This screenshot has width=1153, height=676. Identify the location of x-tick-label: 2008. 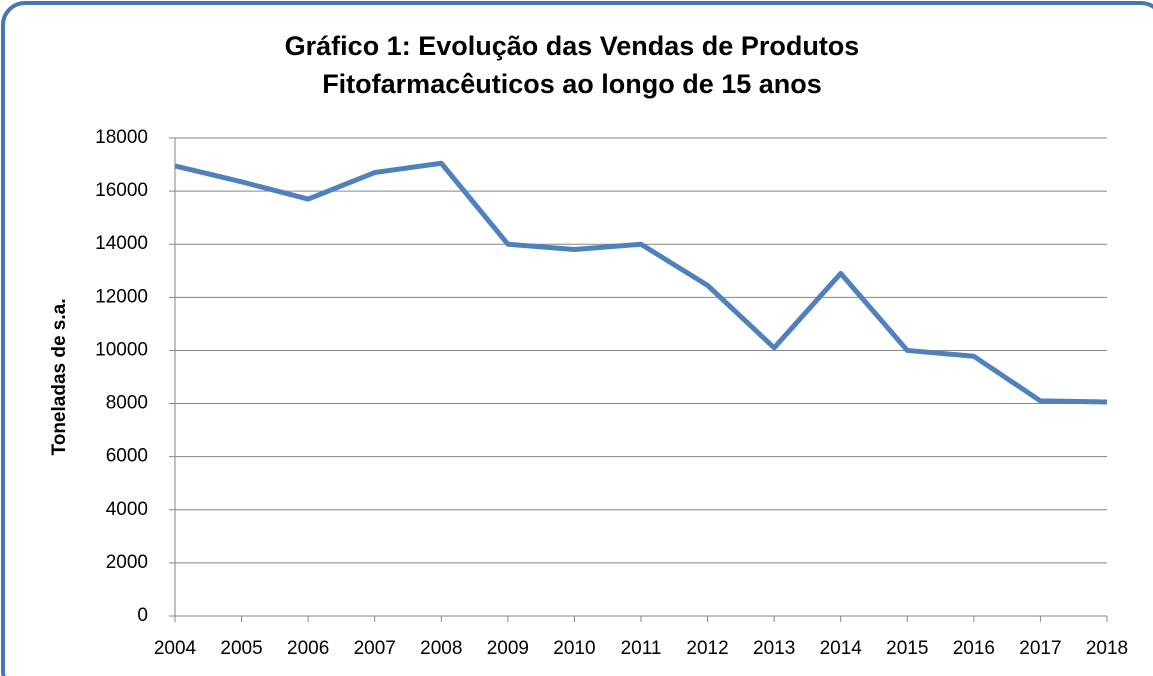
(441, 648).